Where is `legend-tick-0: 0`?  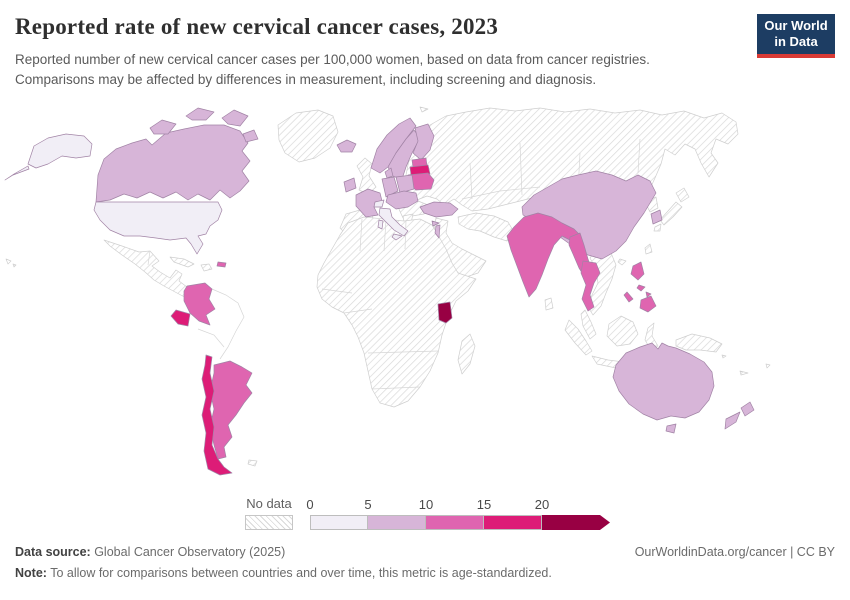
legend-tick-0: 0 is located at coordinates (310, 504).